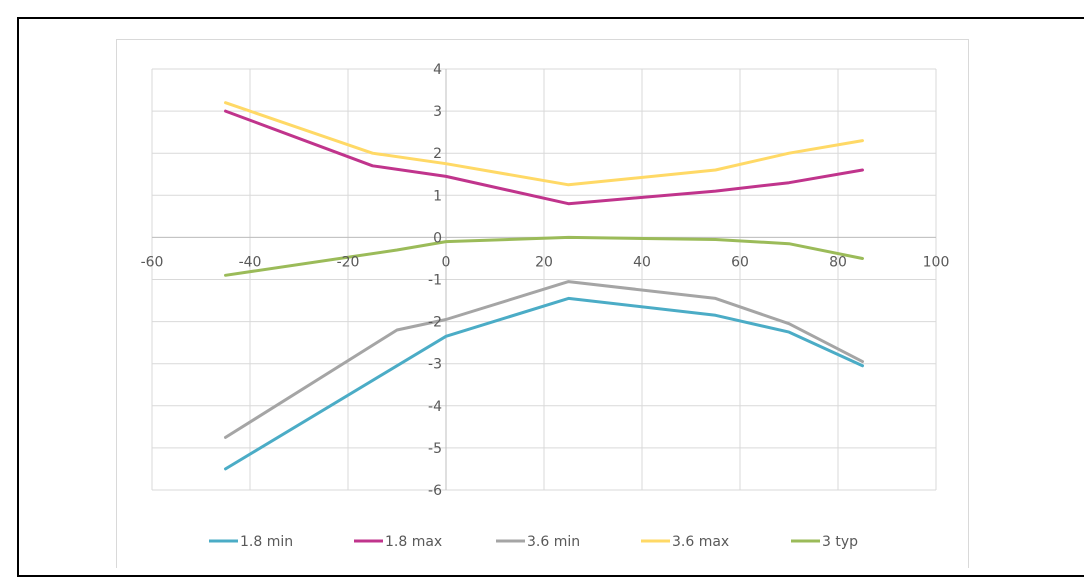  I want to click on x-tick-label: -20, so click(348, 262).